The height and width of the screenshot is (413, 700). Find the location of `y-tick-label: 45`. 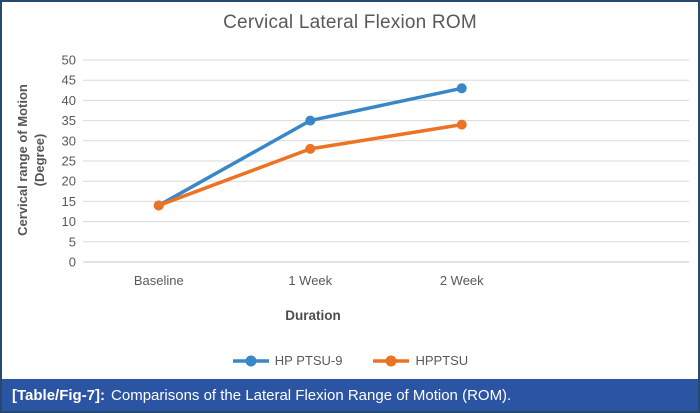

y-tick-label: 45 is located at coordinates (69, 80).